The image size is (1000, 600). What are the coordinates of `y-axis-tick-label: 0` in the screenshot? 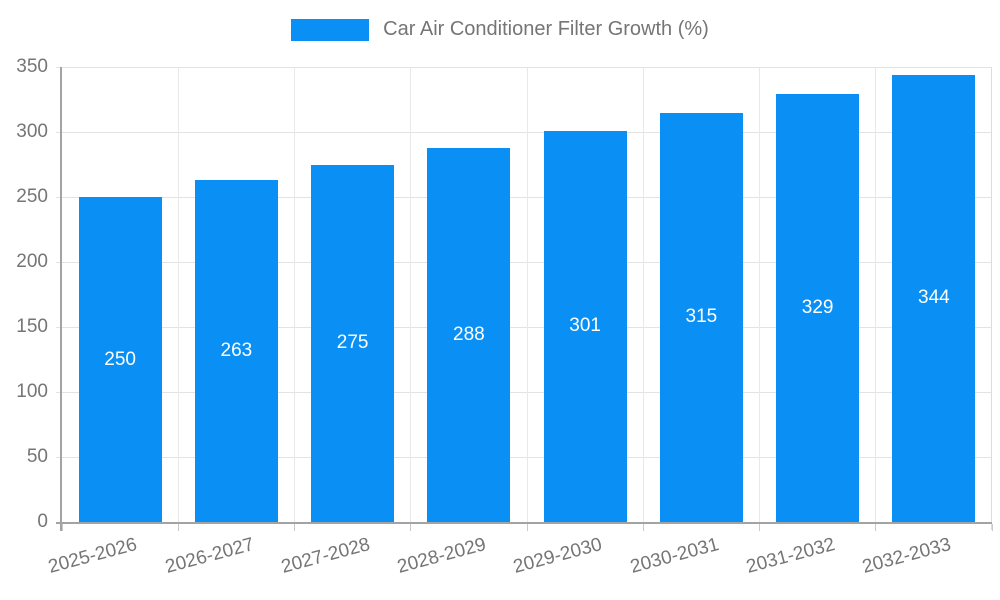 It's located at (42, 521).